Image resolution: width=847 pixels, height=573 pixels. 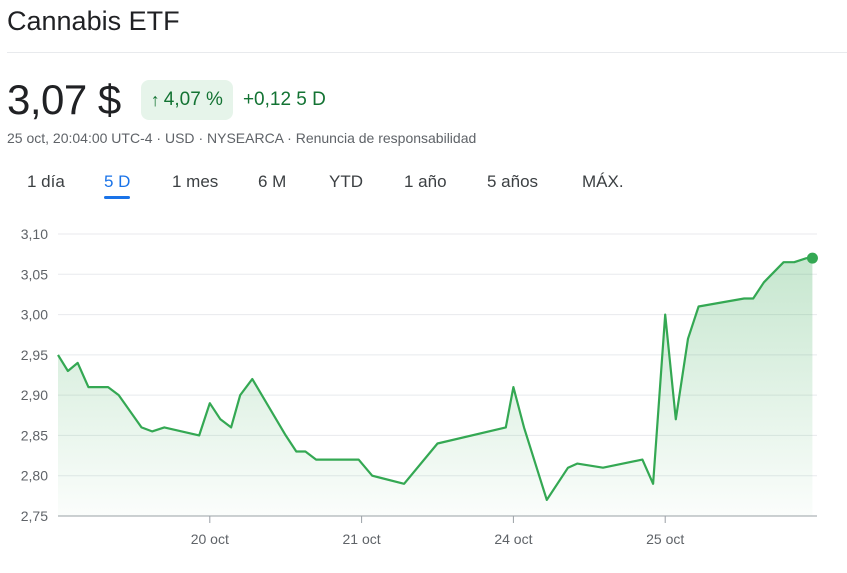 What do you see at coordinates (513, 539) in the screenshot?
I see `x-tick-label: 24 oct` at bounding box center [513, 539].